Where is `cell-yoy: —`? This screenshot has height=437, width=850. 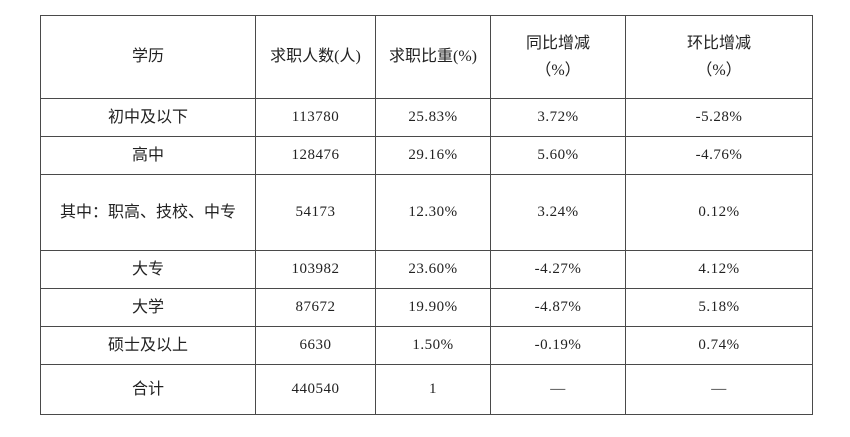 cell-yoy: — is located at coordinates (558, 389).